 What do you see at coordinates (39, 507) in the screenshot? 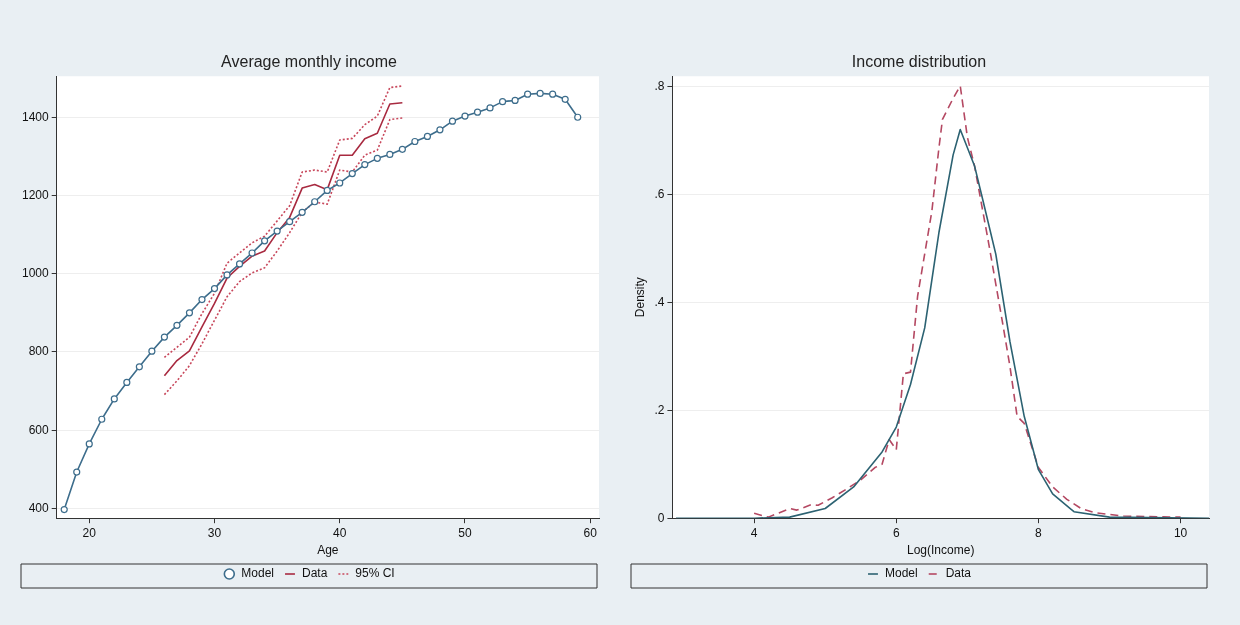
I see `y-tick-label: 400` at bounding box center [39, 507].